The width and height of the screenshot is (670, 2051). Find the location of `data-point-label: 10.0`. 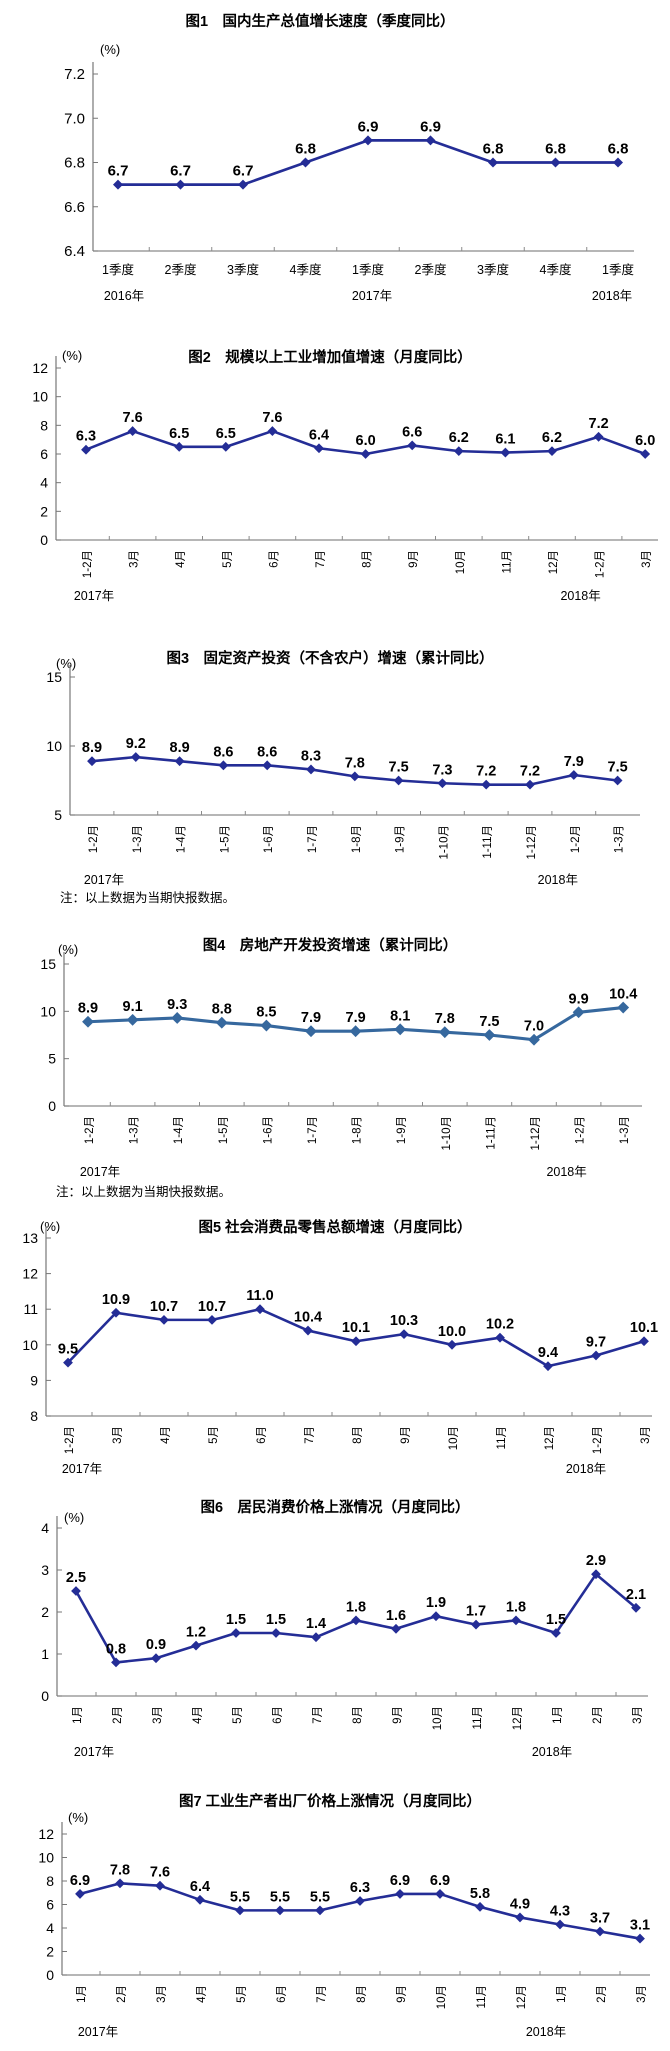

data-point-label: 10.0 is located at coordinates (452, 1332).